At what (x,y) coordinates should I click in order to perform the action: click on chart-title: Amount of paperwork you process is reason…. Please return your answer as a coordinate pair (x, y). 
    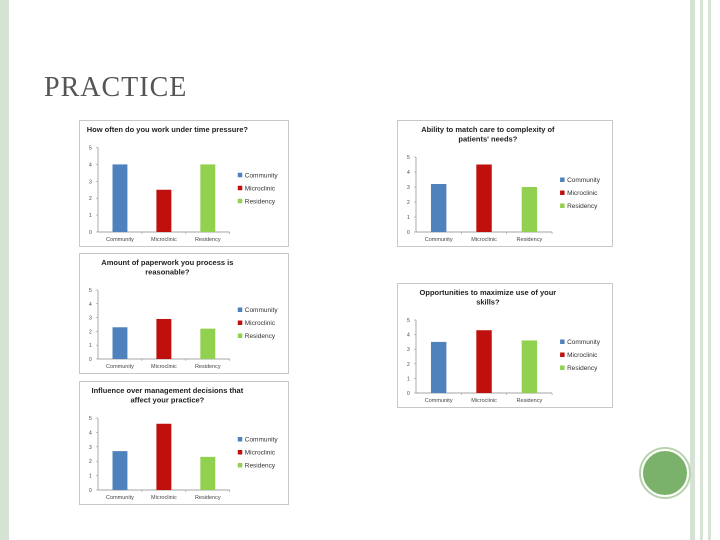
    Looking at the image, I should click on (167, 267).